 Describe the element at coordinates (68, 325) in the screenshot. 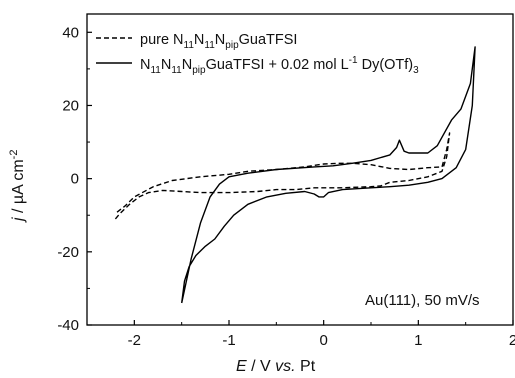

I see `y-tick-label: -40` at that location.